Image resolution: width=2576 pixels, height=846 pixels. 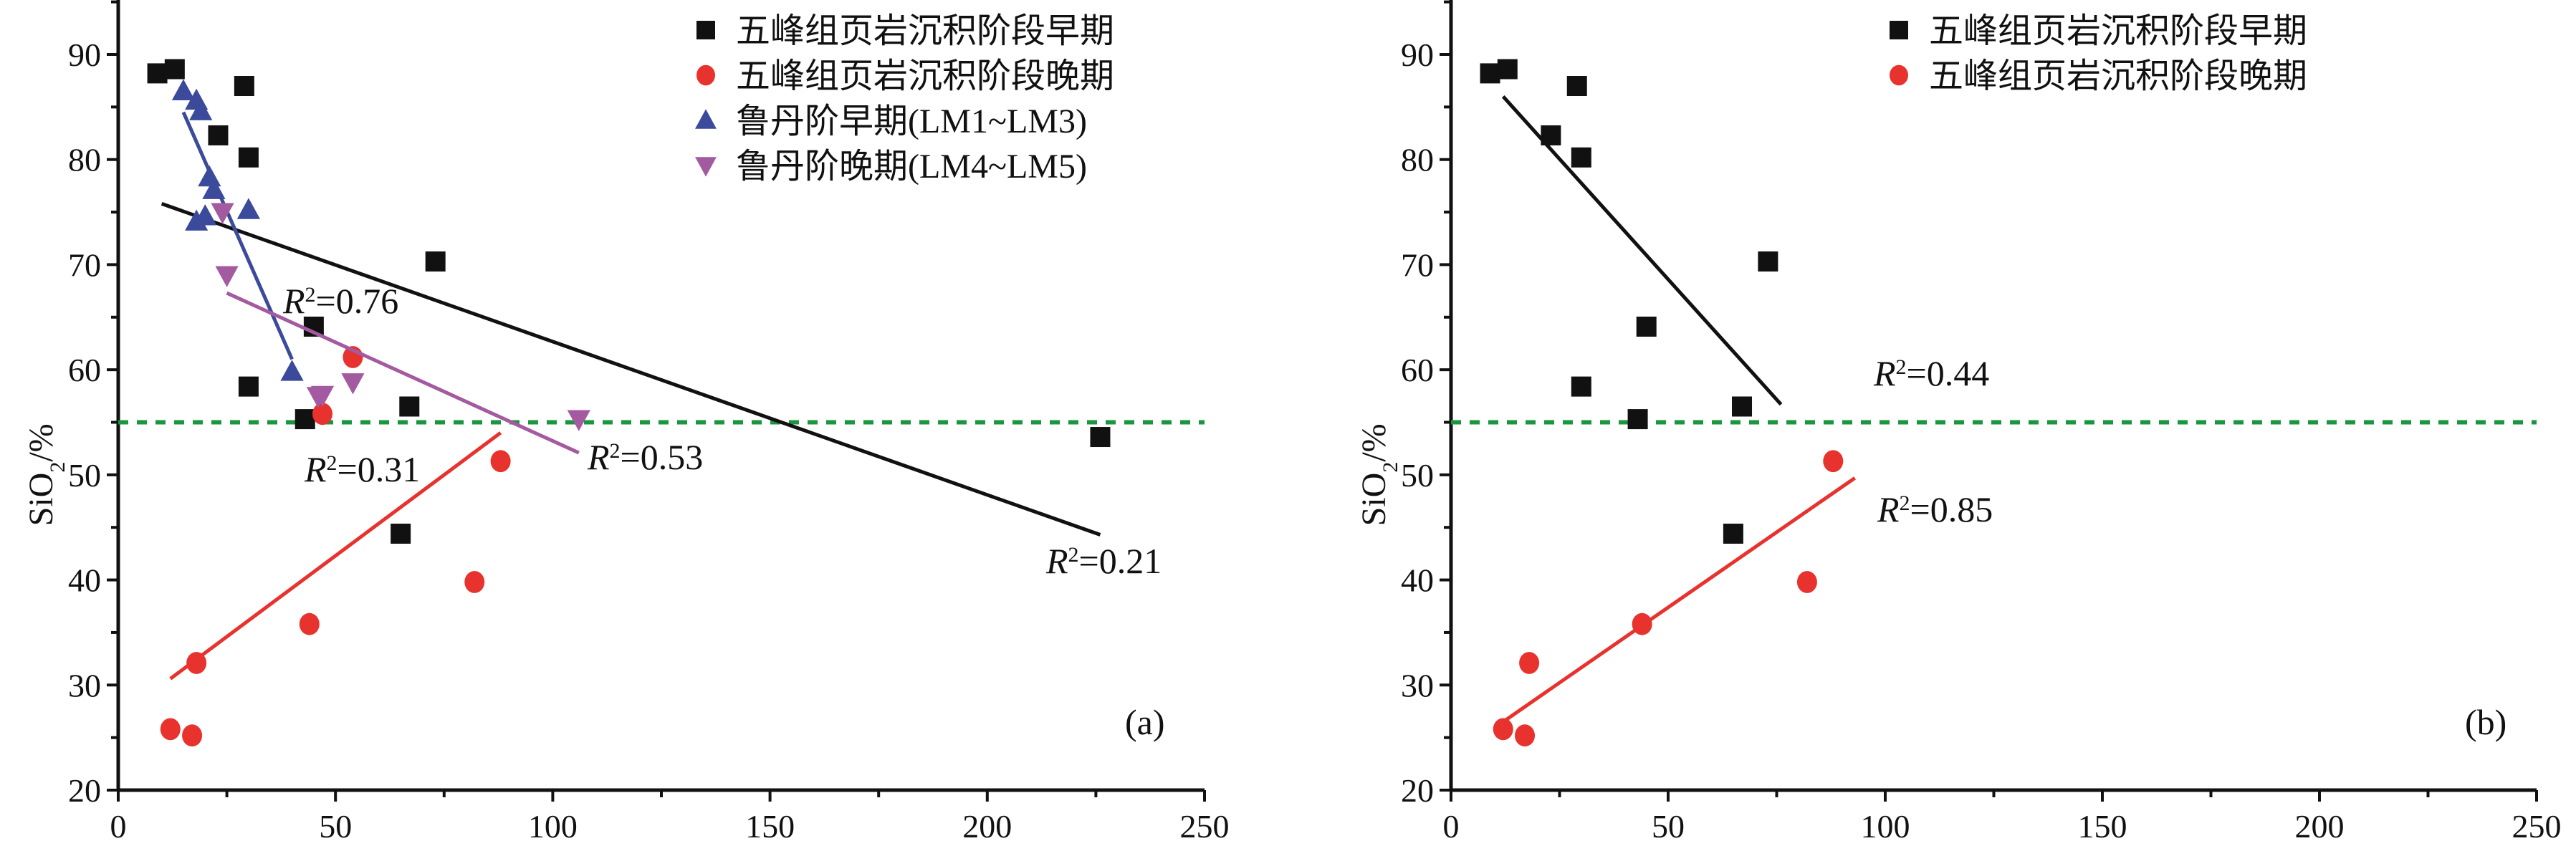 I want to click on r-value: =0.44, so click(x=1948, y=373).